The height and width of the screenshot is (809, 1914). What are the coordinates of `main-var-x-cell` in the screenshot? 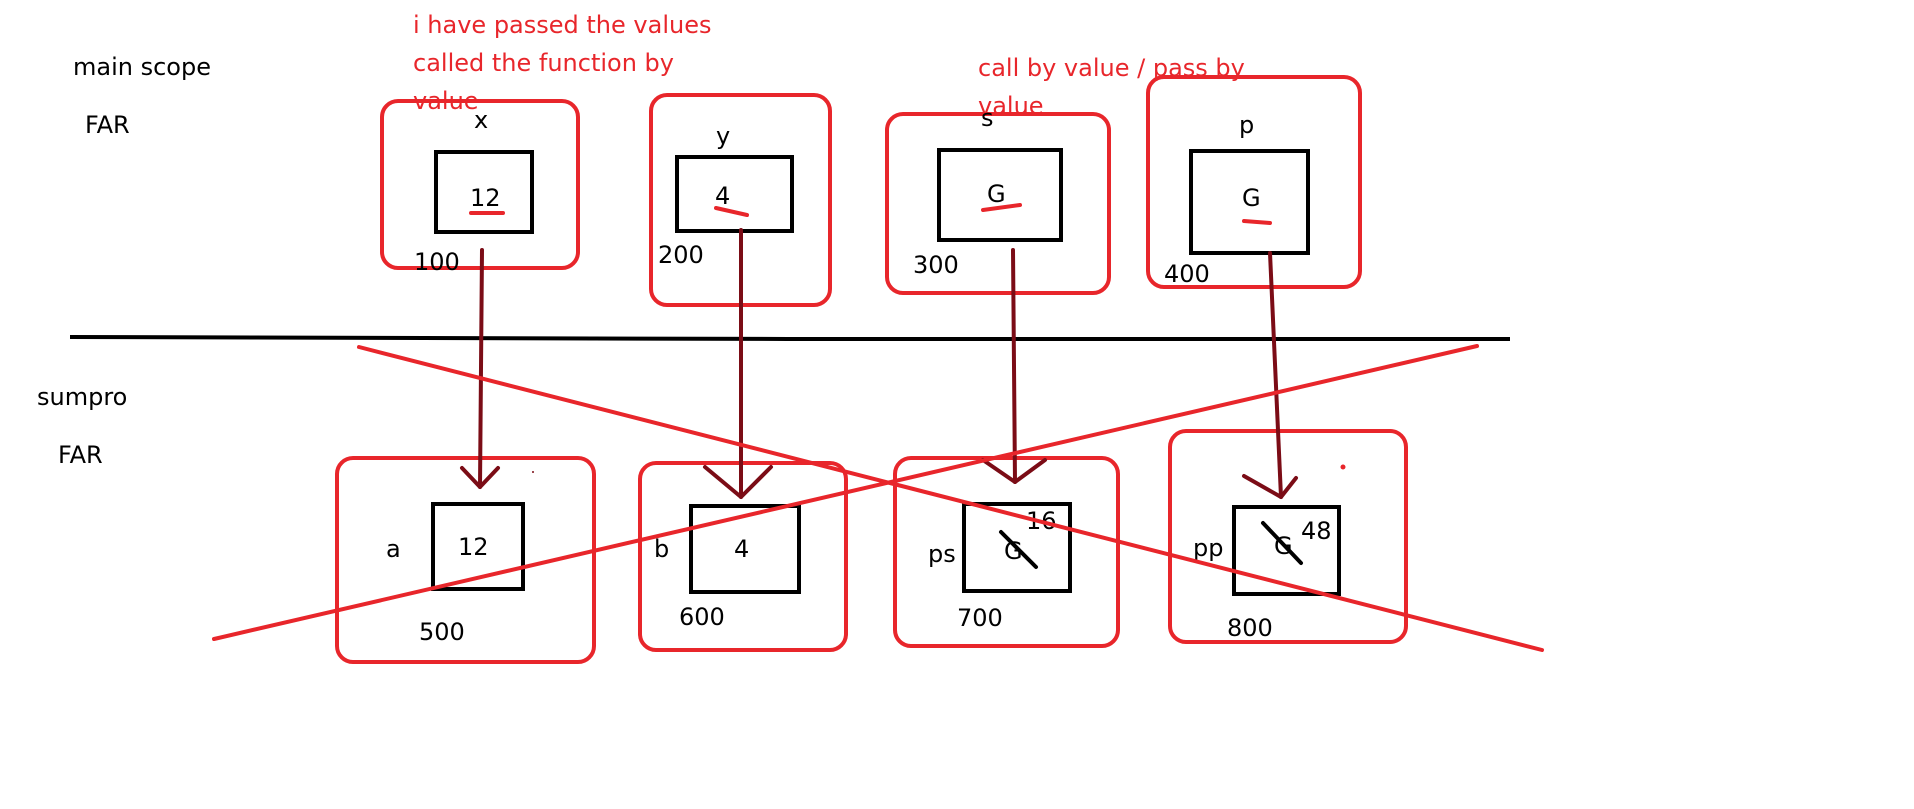 It's located at (484, 192).